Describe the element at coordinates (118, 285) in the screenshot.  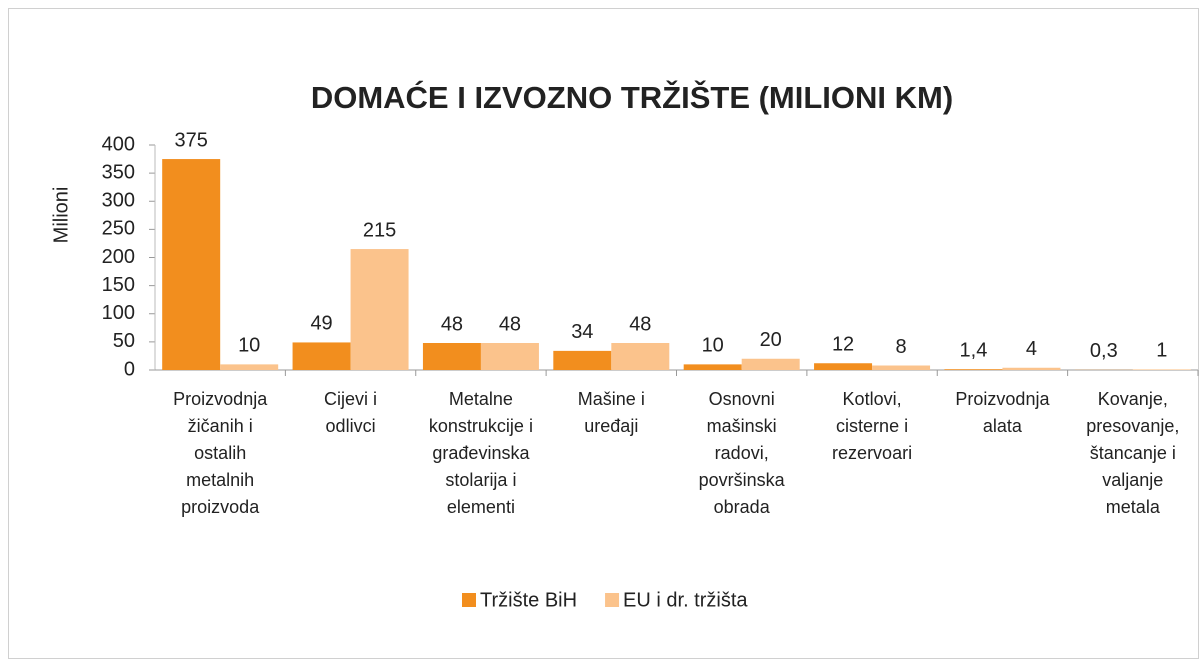
I see `y-tick-label: 150` at that location.